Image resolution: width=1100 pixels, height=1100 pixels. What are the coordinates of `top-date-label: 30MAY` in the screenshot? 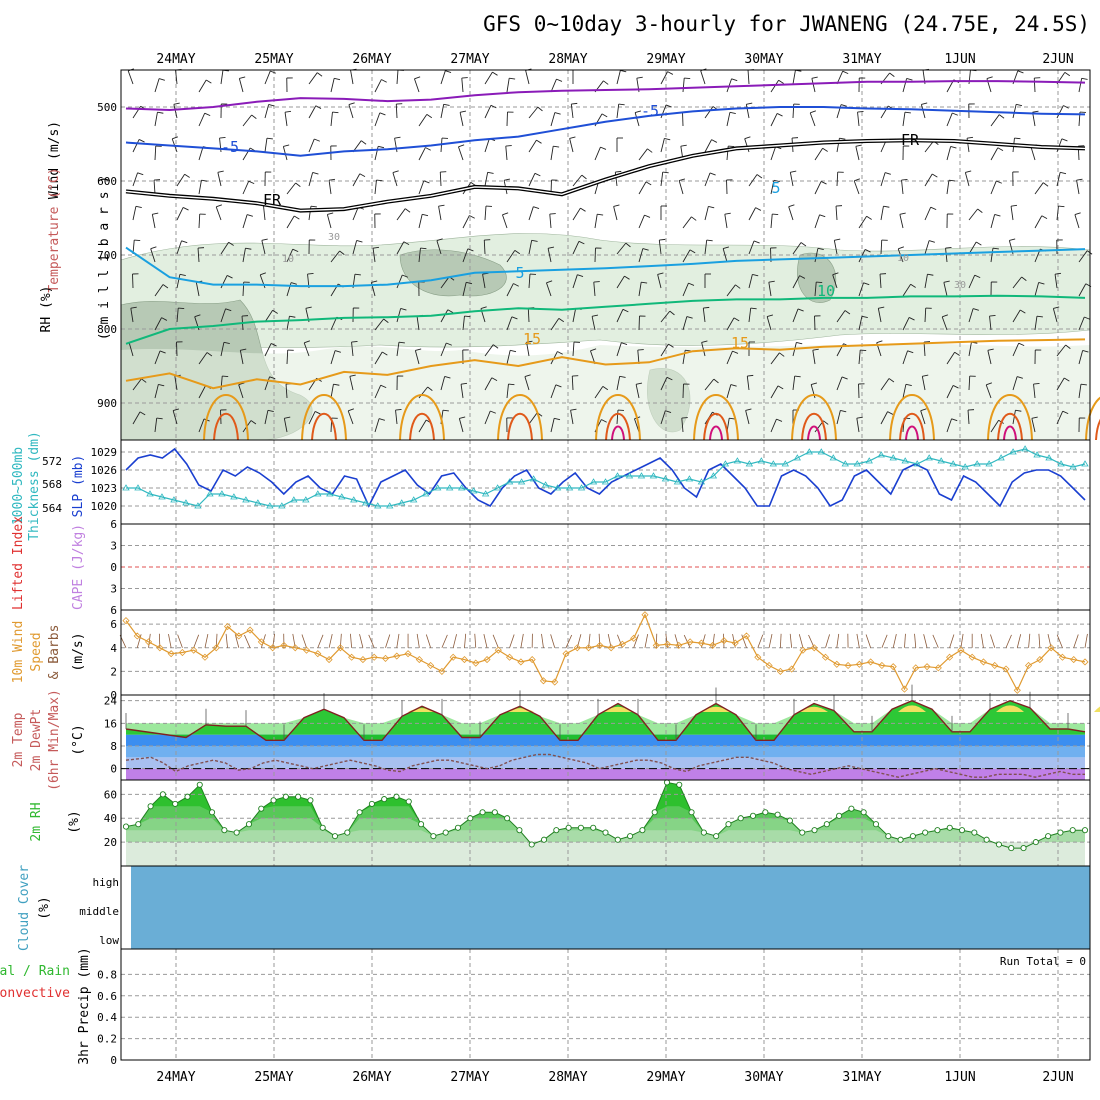 It's located at (763, 59).